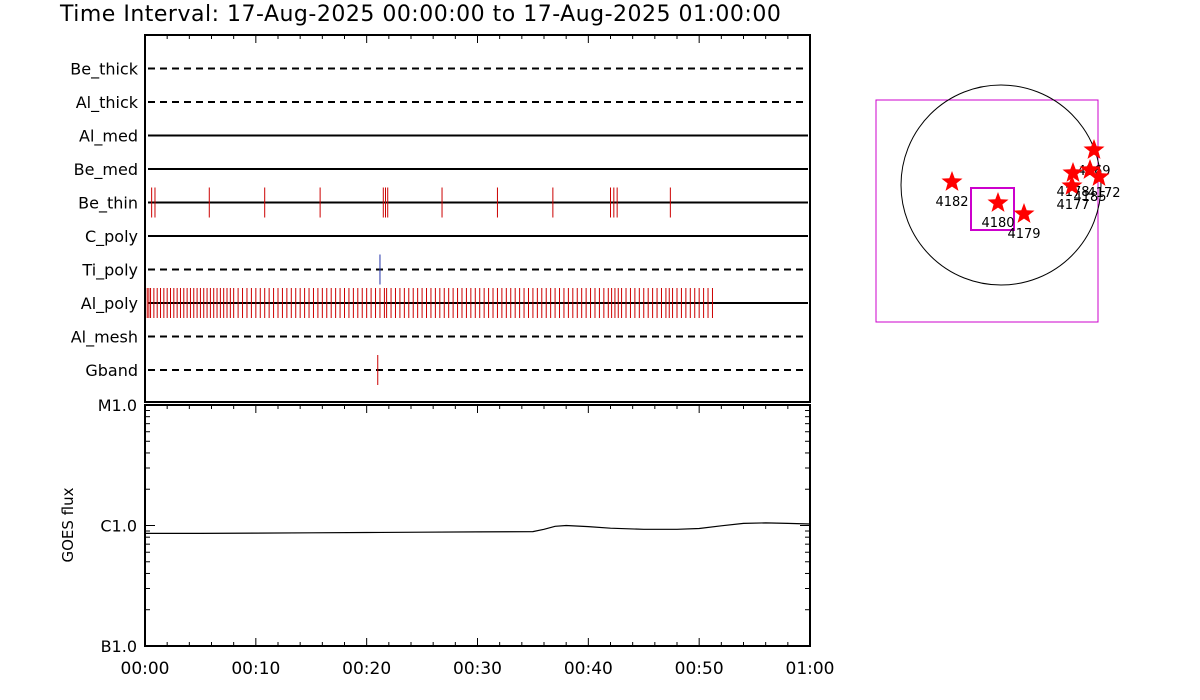 The image size is (1200, 700). Describe the element at coordinates (588, 669) in the screenshot. I see `goes-x-tick-label: 00:40` at that location.